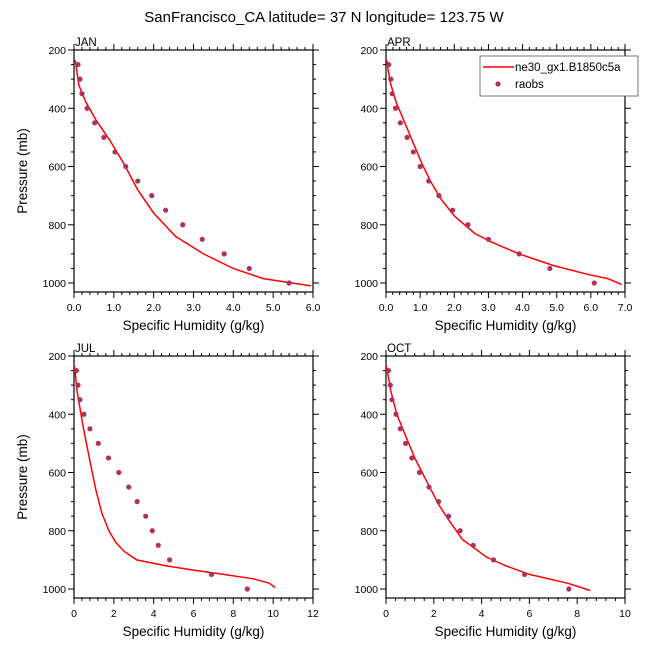  I want to click on legend-label-model: ne30_gx1.B1850c5a, so click(568, 68).